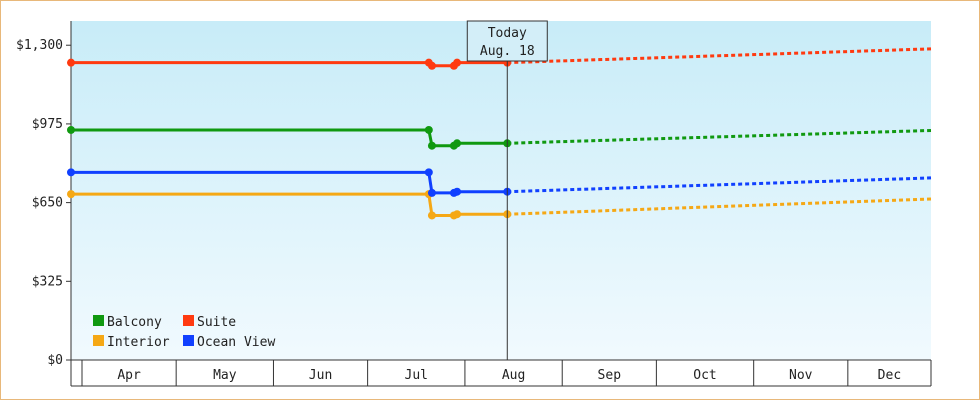 This screenshot has height=400, width=980. Describe the element at coordinates (47, 124) in the screenshot. I see `y-tick-label: $975` at that location.